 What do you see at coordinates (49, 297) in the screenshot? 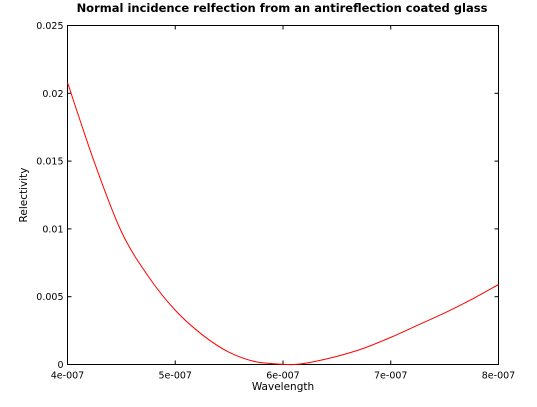
I see `y-tick-label: 0.005` at bounding box center [49, 297].